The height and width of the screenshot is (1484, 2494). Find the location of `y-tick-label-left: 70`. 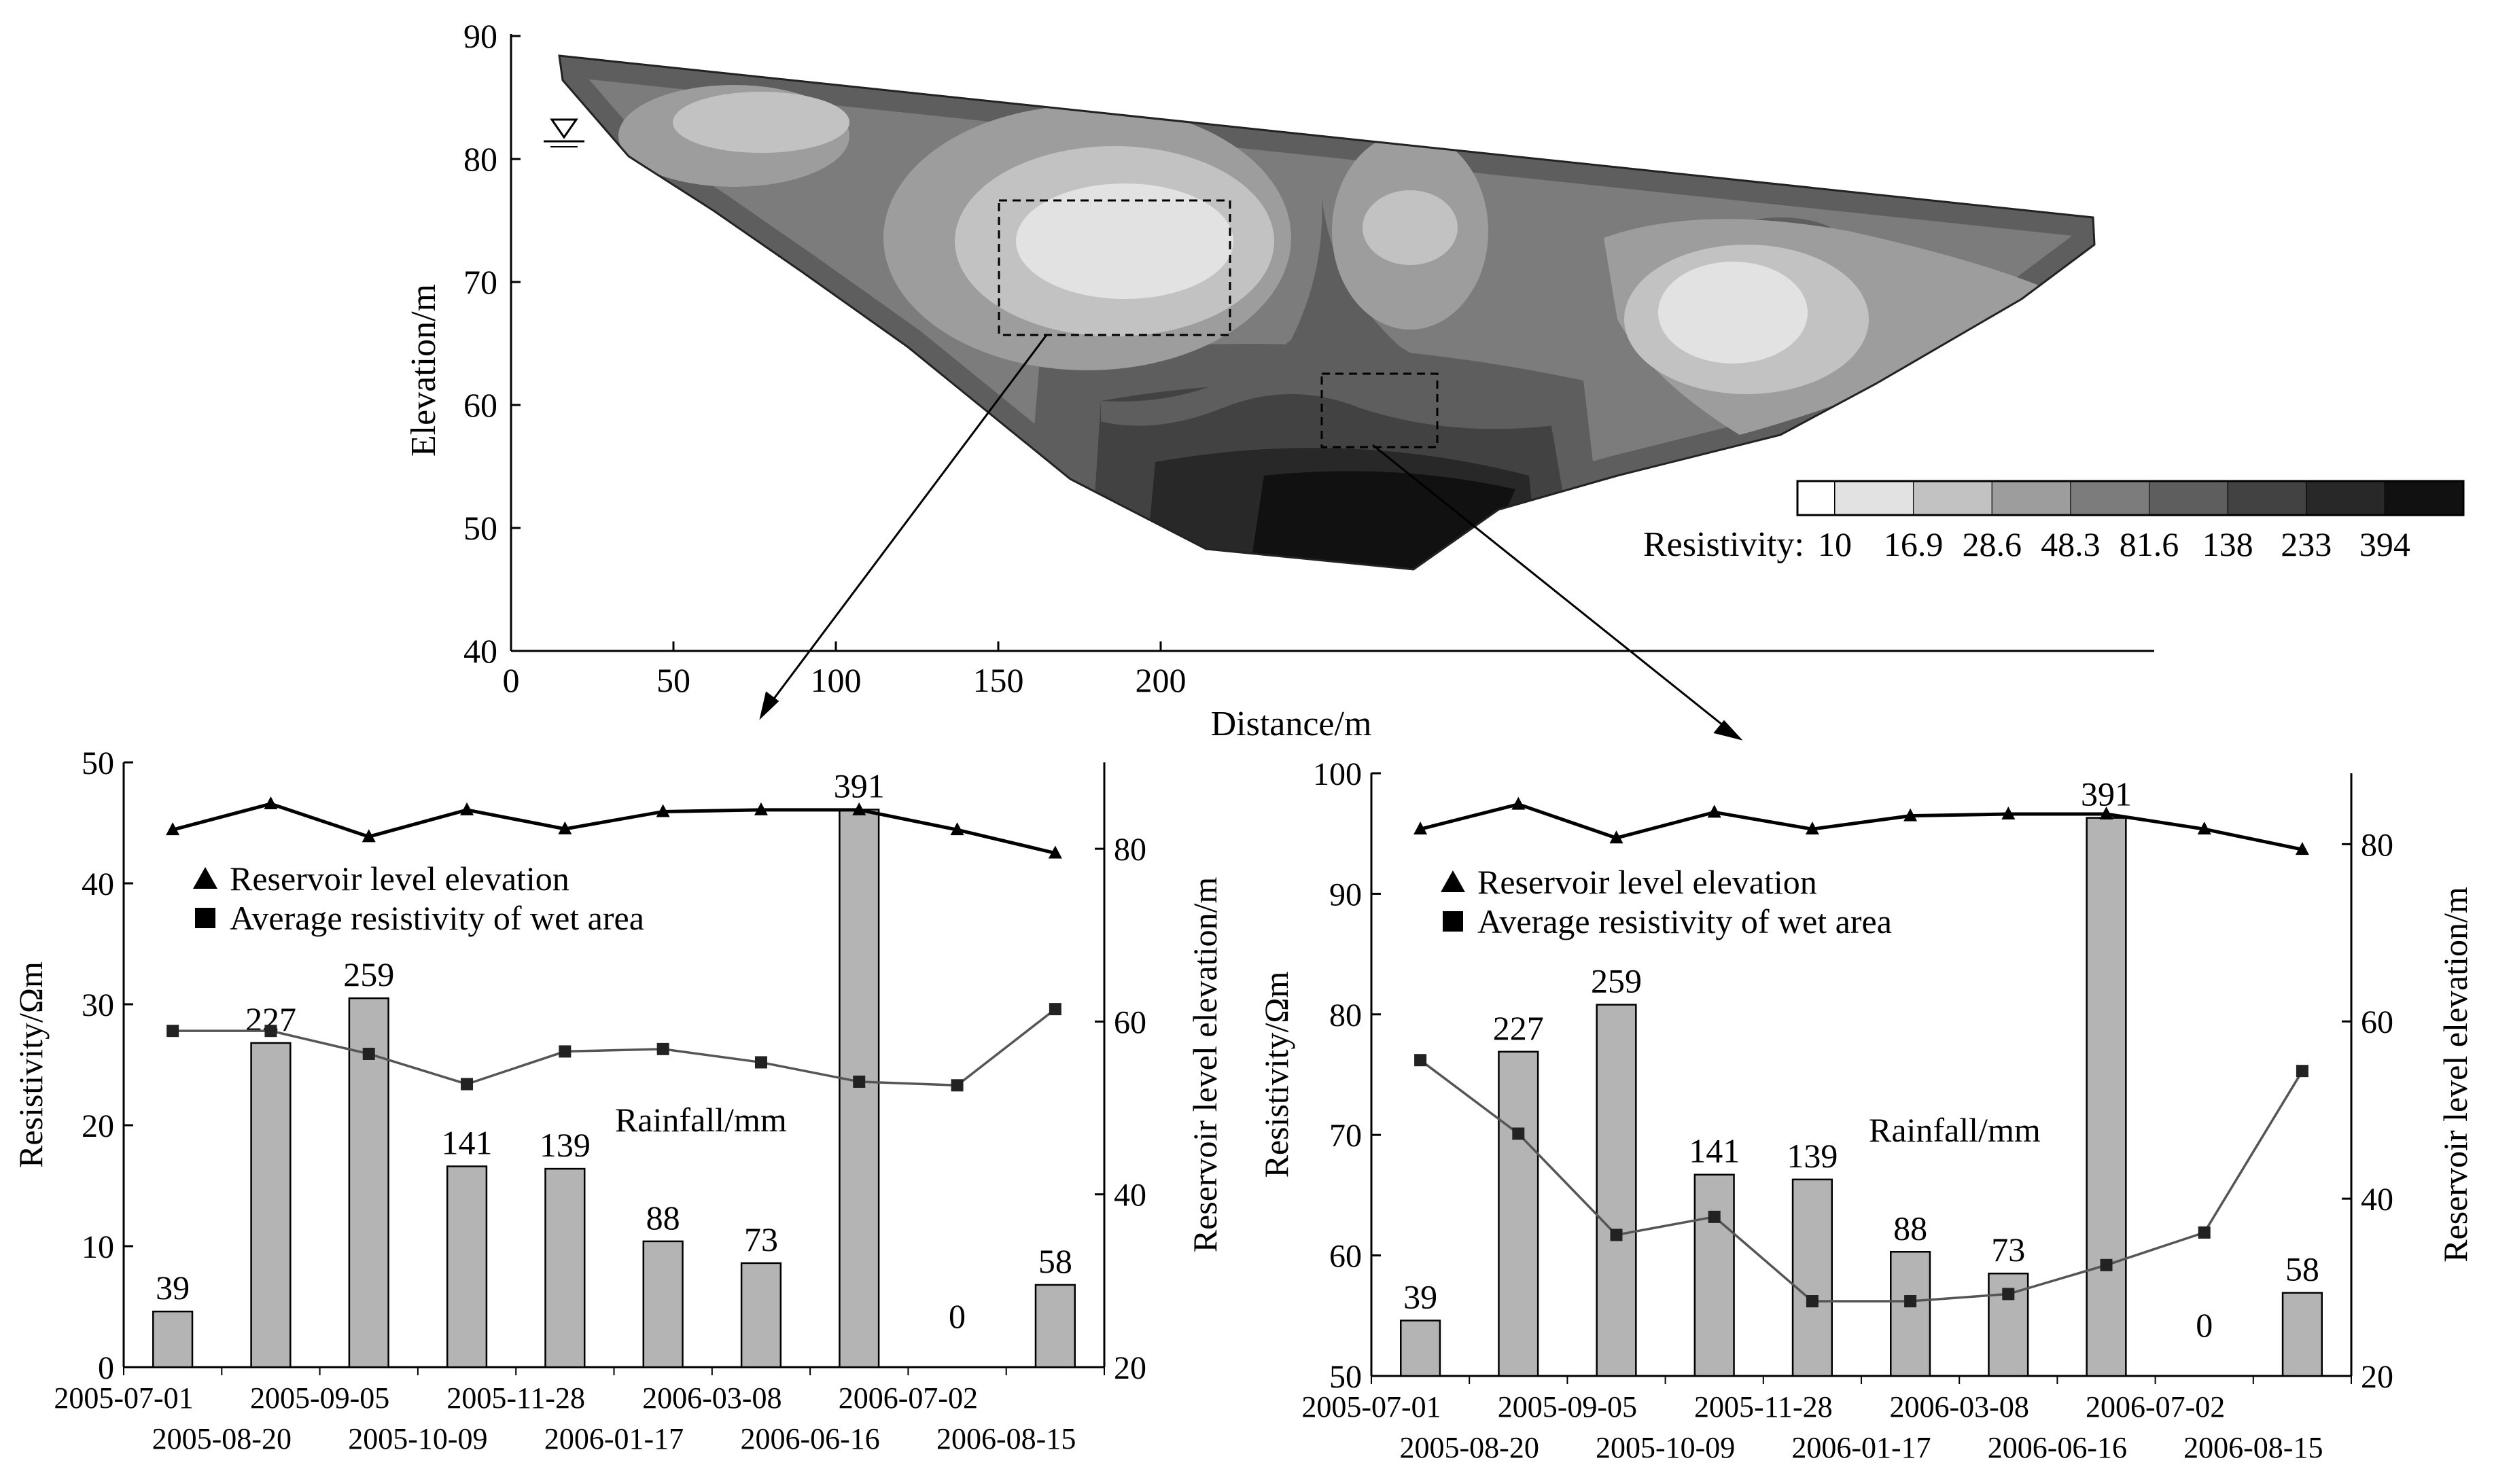

y-tick-label-left: 70 is located at coordinates (1345, 1136).